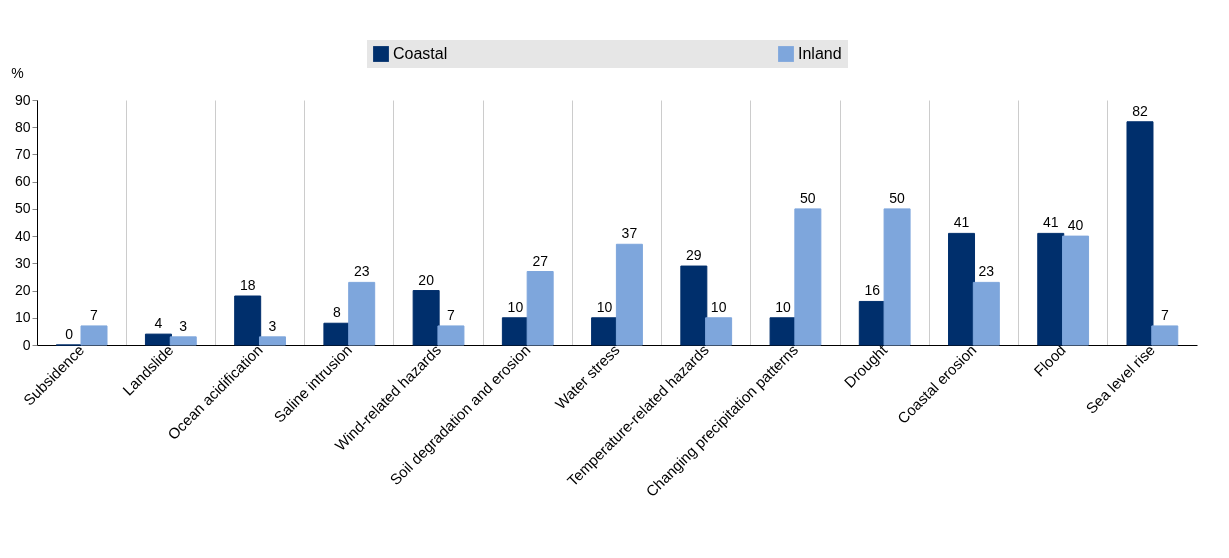 Image resolution: width=1229 pixels, height=558 pixels. Describe the element at coordinates (22, 153) in the screenshot. I see `y-tick-label: 70` at that location.